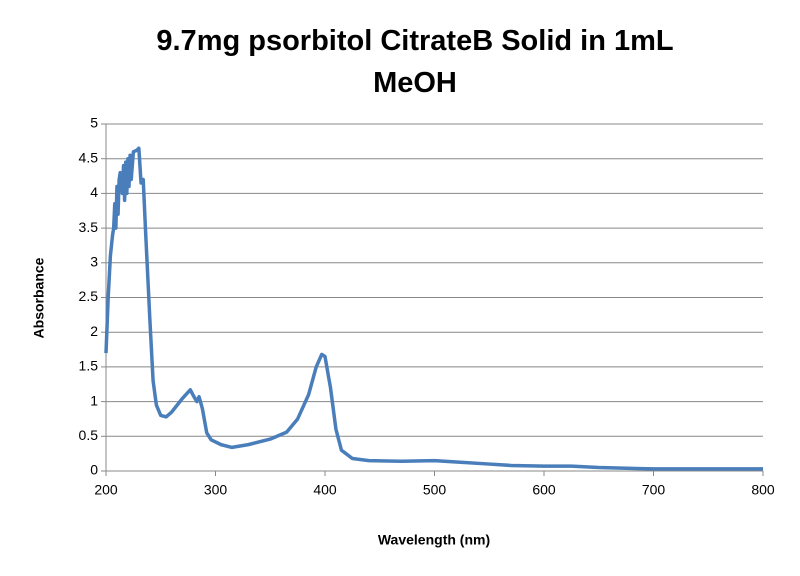 Image resolution: width=800 pixels, height=576 pixels. I want to click on x-tick-label: 700, so click(654, 490).